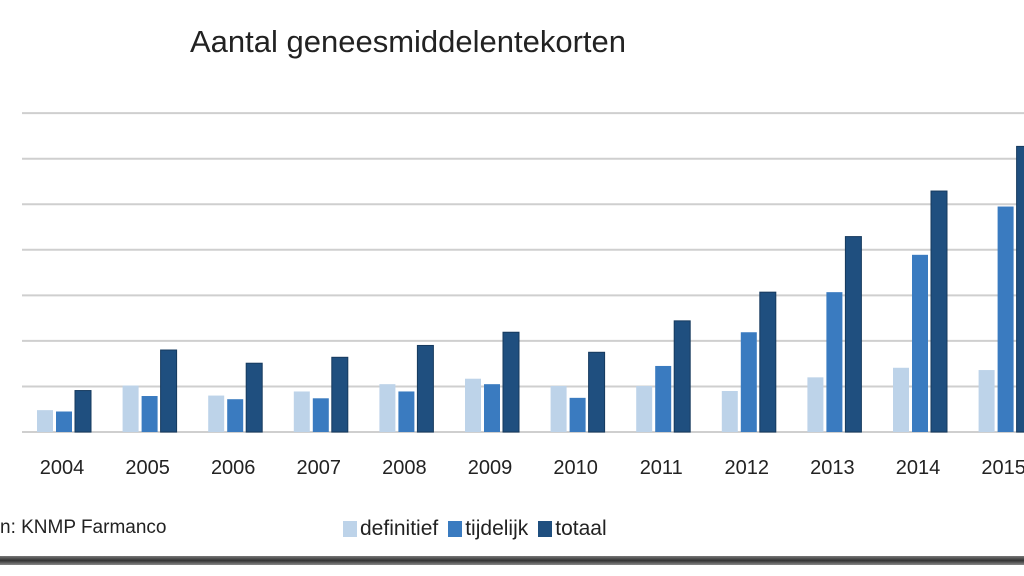 This screenshot has height=576, width=1024. What do you see at coordinates (320, 415) in the screenshot?
I see `bar-tijdelijk-2007` at bounding box center [320, 415].